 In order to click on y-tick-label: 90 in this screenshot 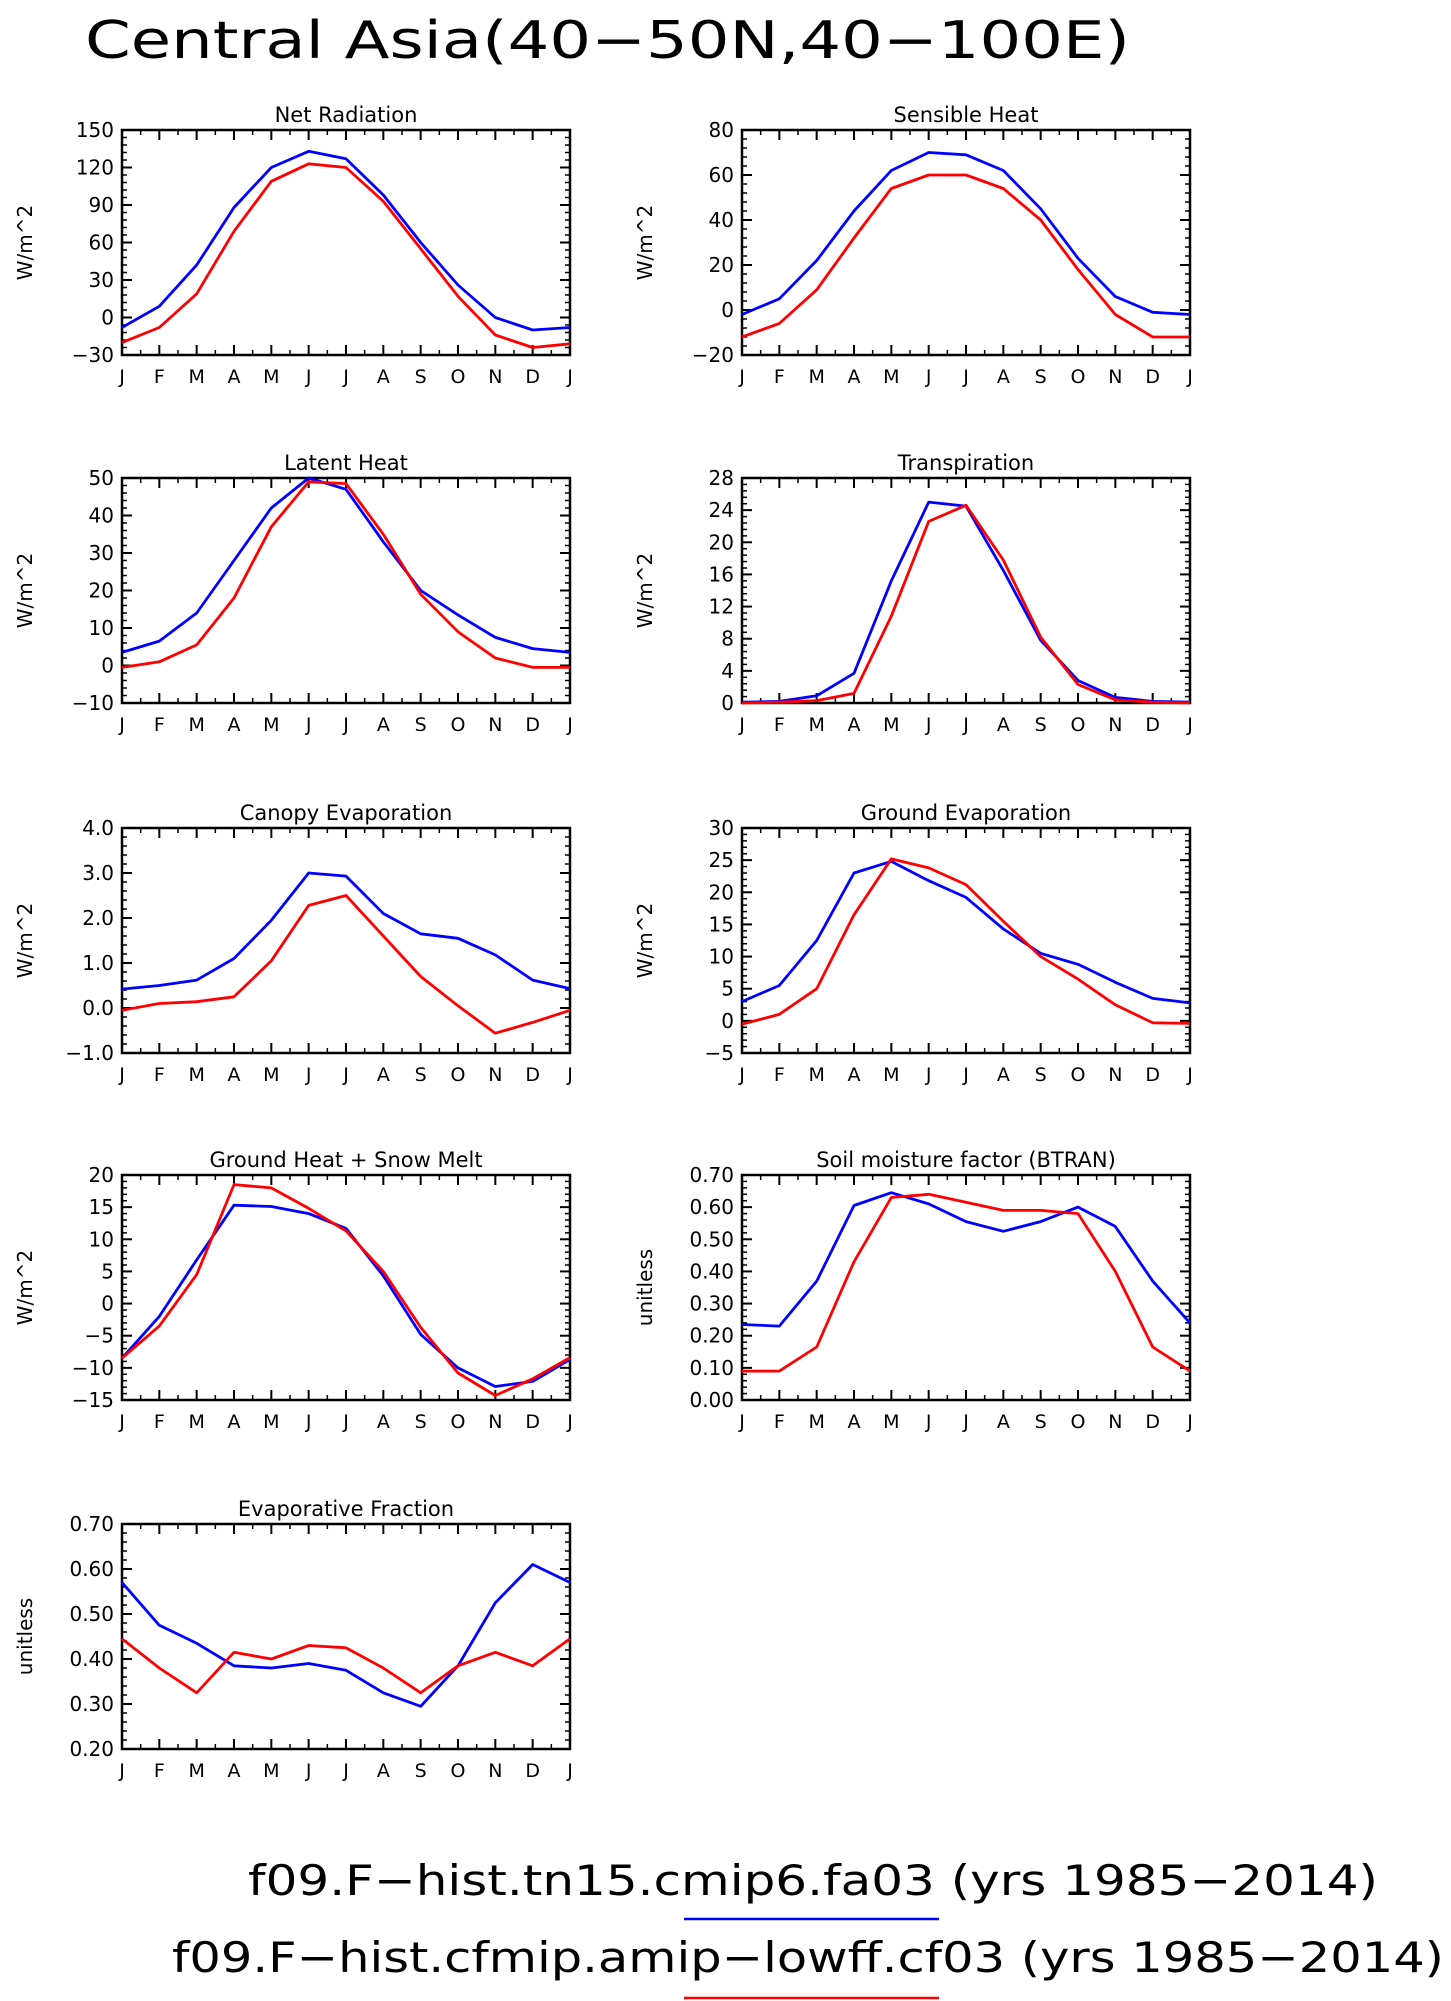, I will do `click(101, 205)`.